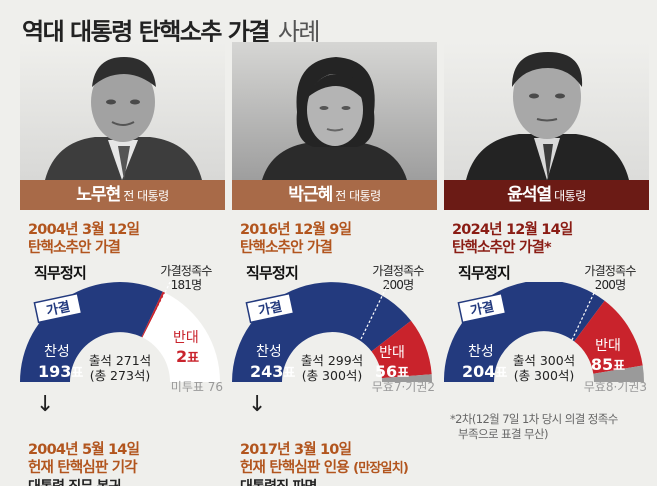 This screenshot has width=657, height=486. What do you see at coordinates (120, 375) in the screenshot?
I see `total-seats: (총 273석)` at bounding box center [120, 375].